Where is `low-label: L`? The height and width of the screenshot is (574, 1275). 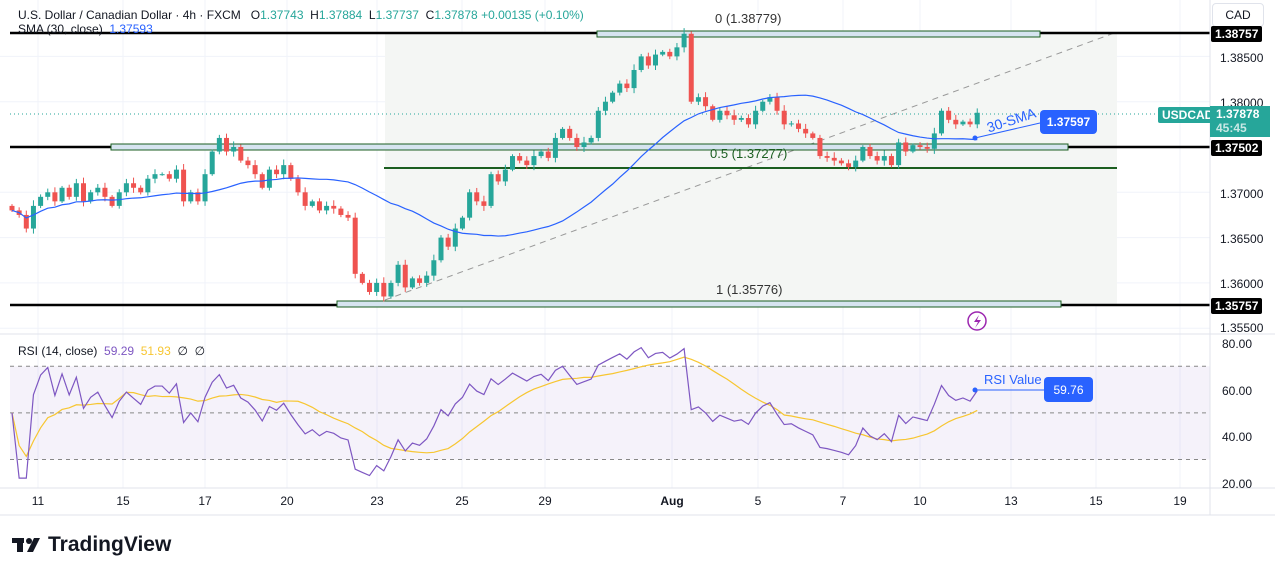
low-label: L is located at coordinates (372, 15).